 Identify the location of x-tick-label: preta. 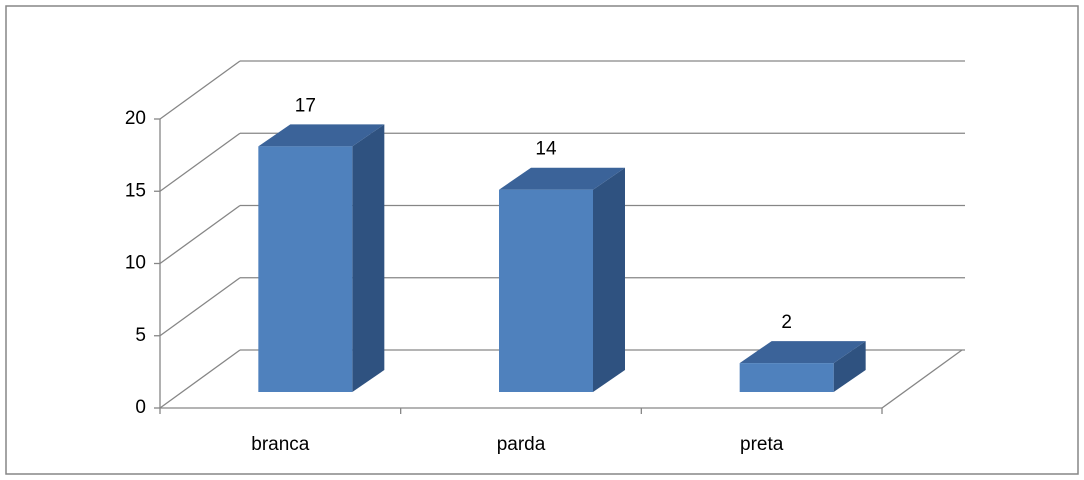
(762, 444).